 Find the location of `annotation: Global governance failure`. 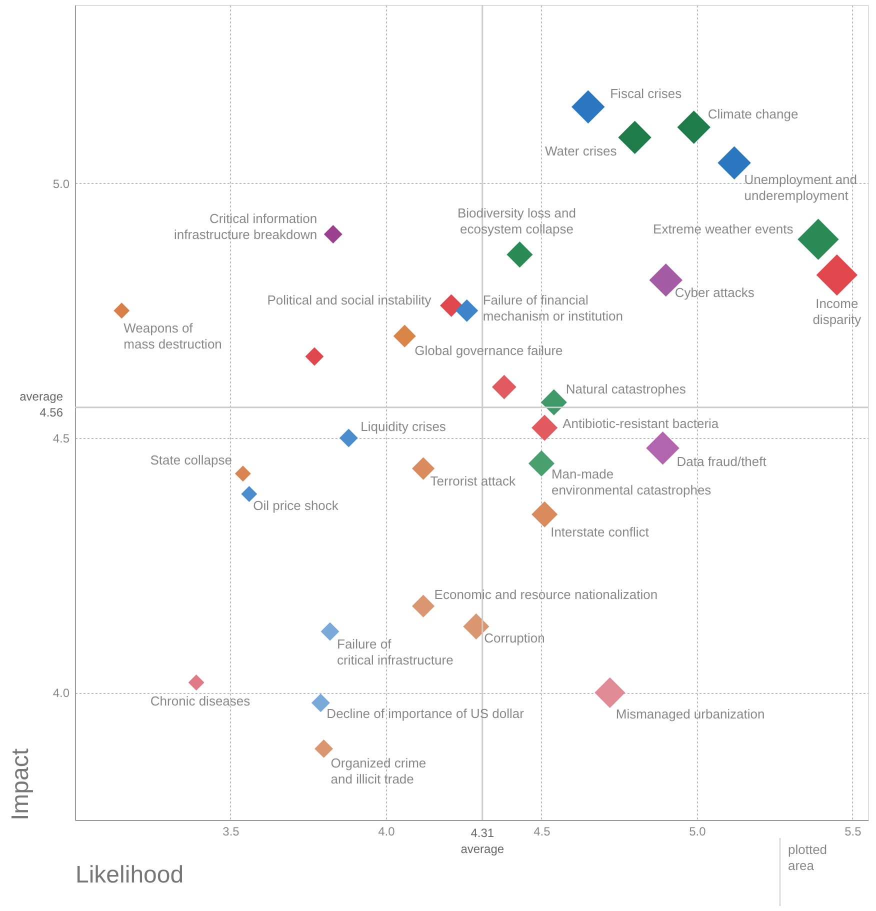

annotation: Global governance failure is located at coordinates (488, 350).